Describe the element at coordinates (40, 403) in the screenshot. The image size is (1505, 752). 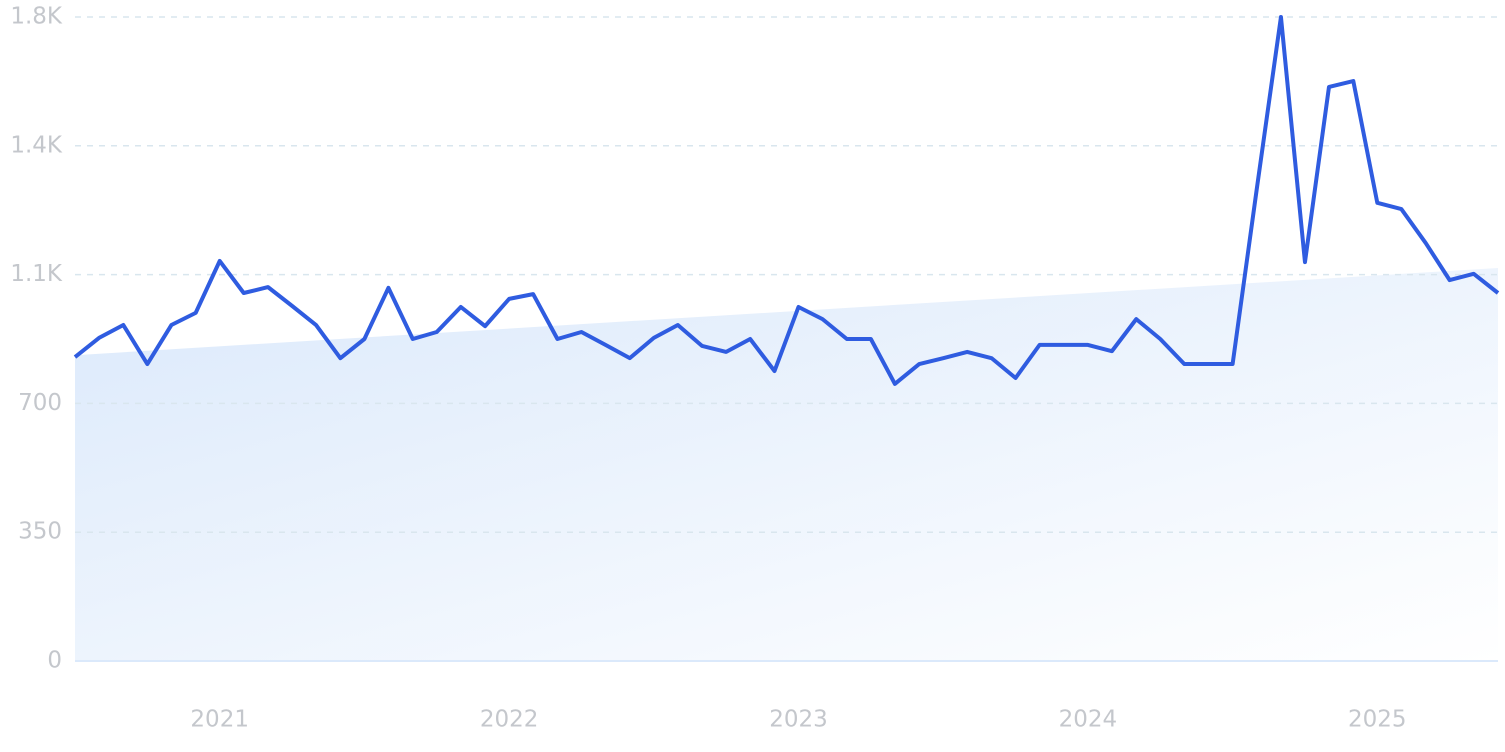
I see `y-tick-label: 700` at that location.